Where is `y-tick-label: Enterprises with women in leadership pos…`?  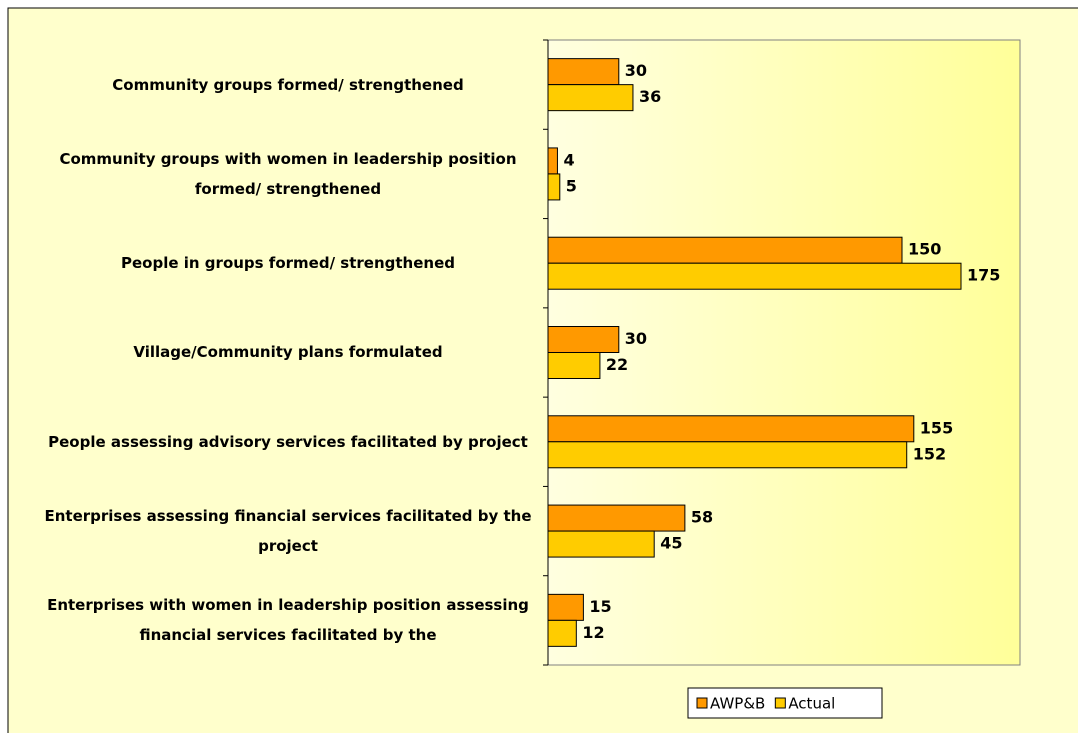 y-tick-label: Enterprises with women in leadership pos… is located at coordinates (288, 620).